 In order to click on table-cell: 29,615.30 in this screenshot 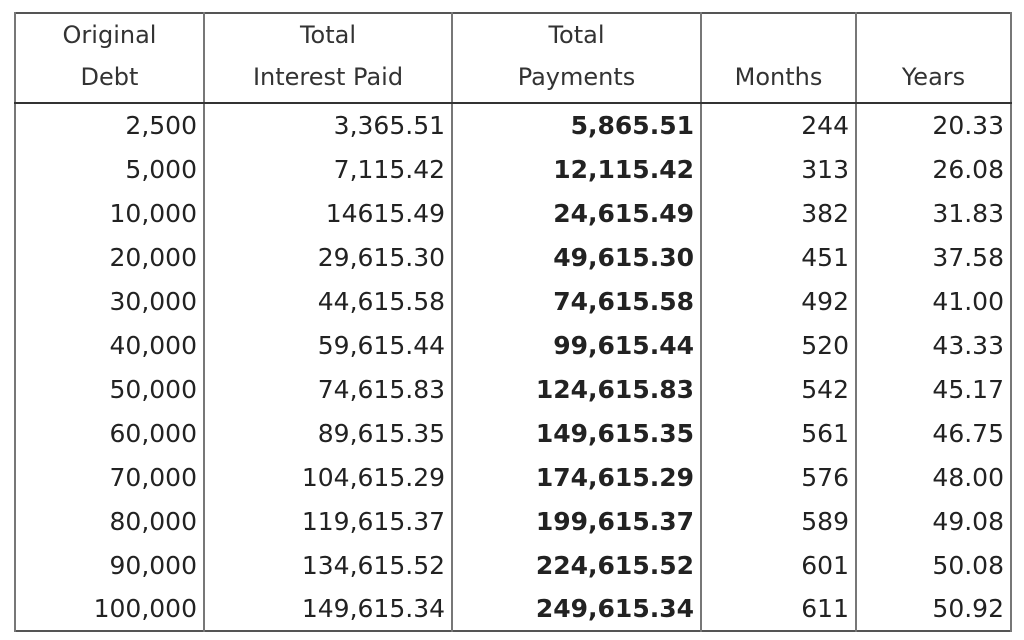, I will do `click(328, 257)`.